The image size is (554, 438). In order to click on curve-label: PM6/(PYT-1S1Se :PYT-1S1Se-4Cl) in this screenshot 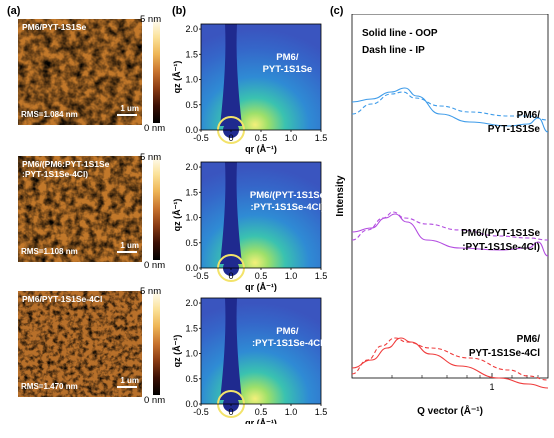, I will do `click(500, 240)`.